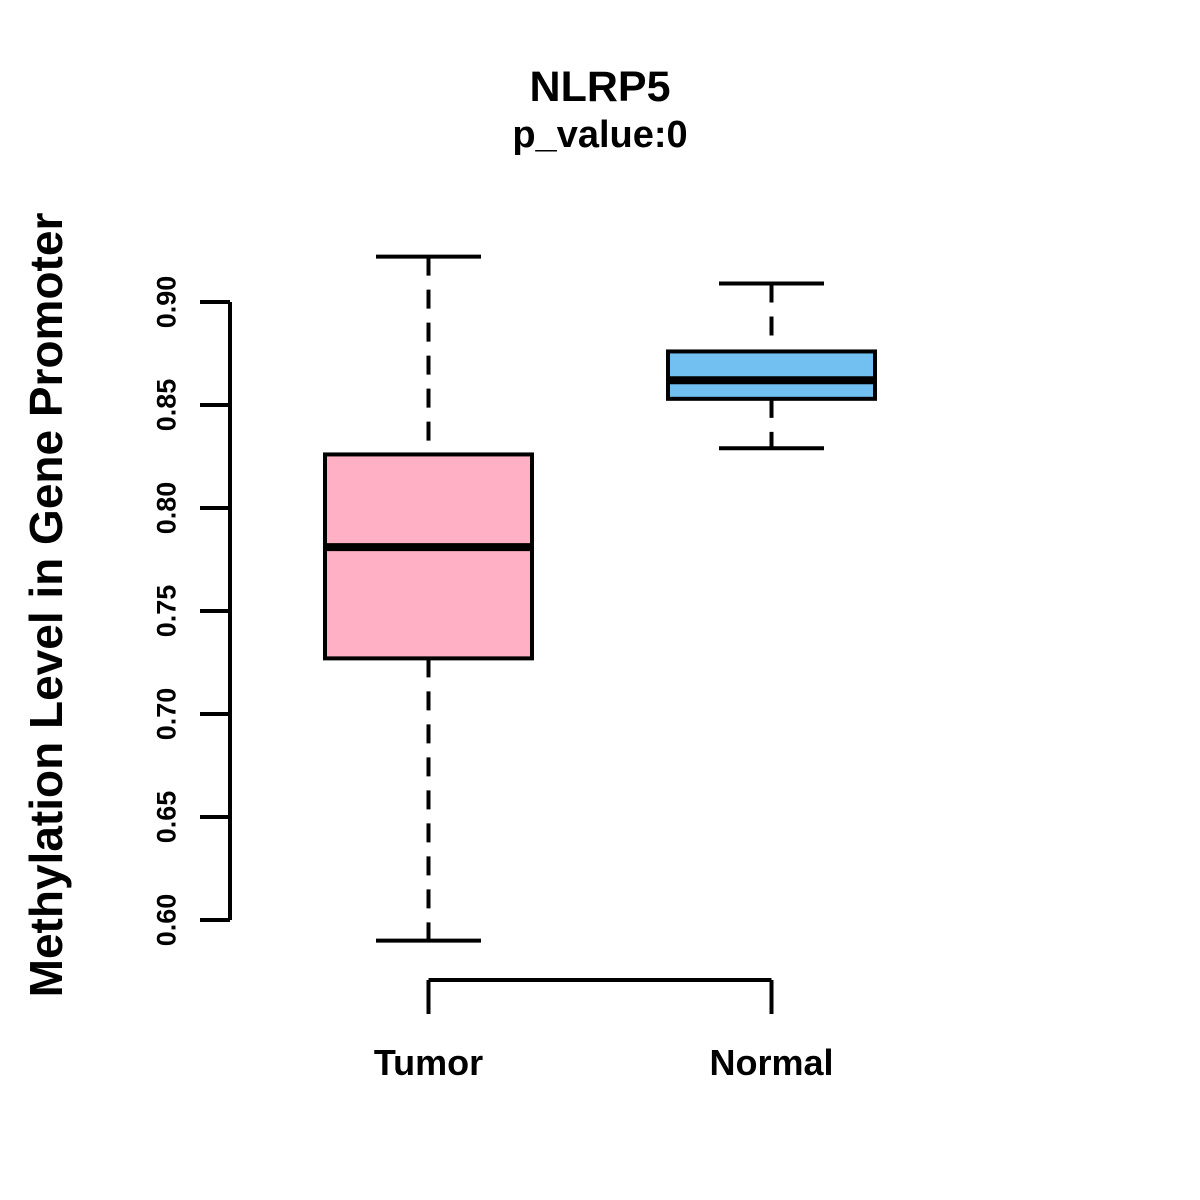 The height and width of the screenshot is (1200, 1200). What do you see at coordinates (166, 611) in the screenshot?
I see `y-tick-label-0.75: 0.75` at bounding box center [166, 611].